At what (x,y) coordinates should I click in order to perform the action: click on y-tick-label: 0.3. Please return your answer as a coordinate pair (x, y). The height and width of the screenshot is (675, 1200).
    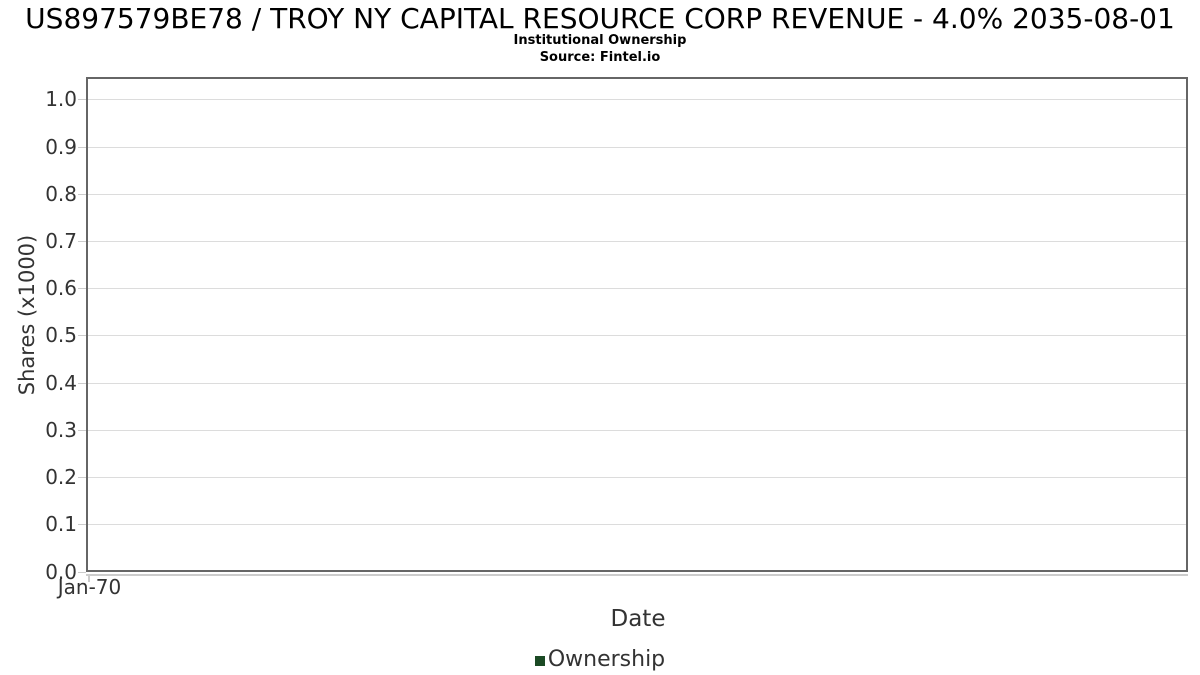
    Looking at the image, I should click on (61, 429).